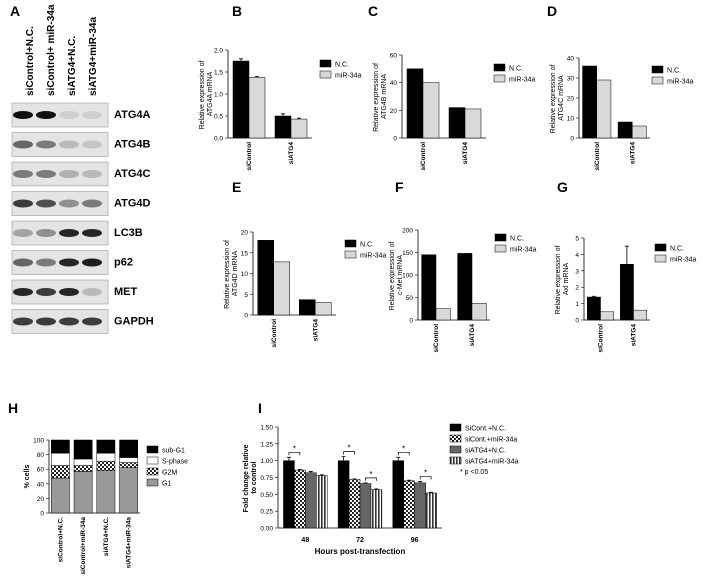  I want to click on y-tick-label: 0.5, so click(218, 117).